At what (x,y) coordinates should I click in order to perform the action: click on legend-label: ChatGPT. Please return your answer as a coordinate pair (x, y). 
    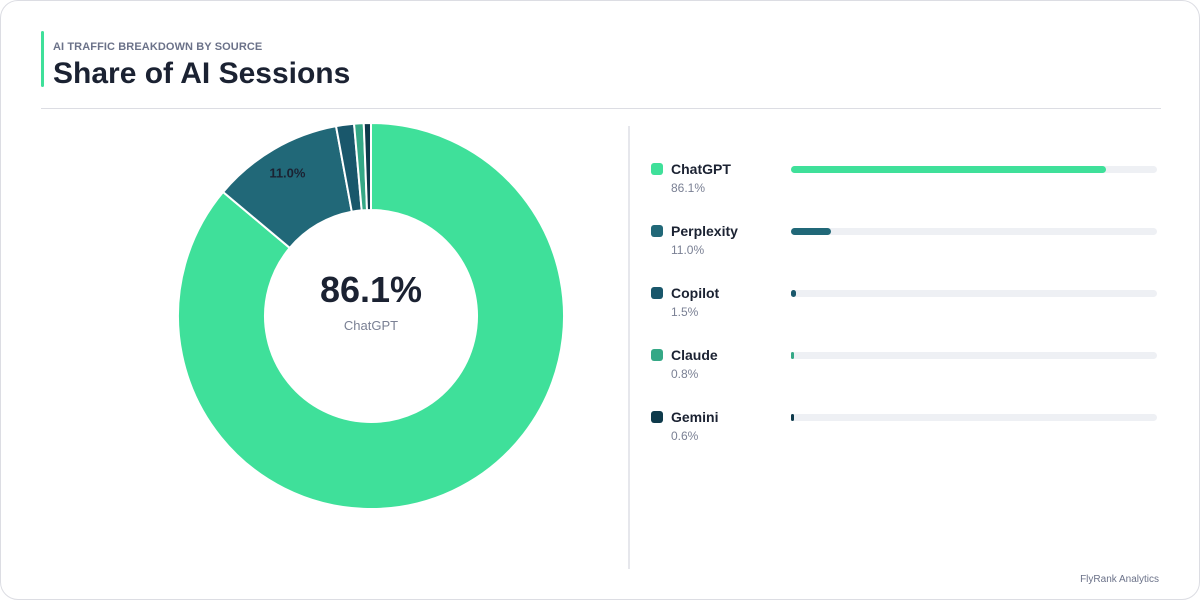
    Looking at the image, I should click on (701, 169).